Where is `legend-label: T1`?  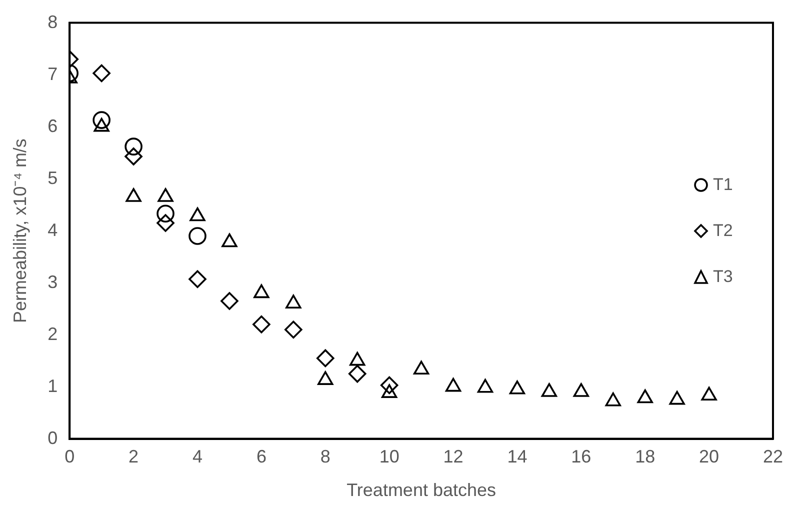 legend-label: T1 is located at coordinates (722, 184).